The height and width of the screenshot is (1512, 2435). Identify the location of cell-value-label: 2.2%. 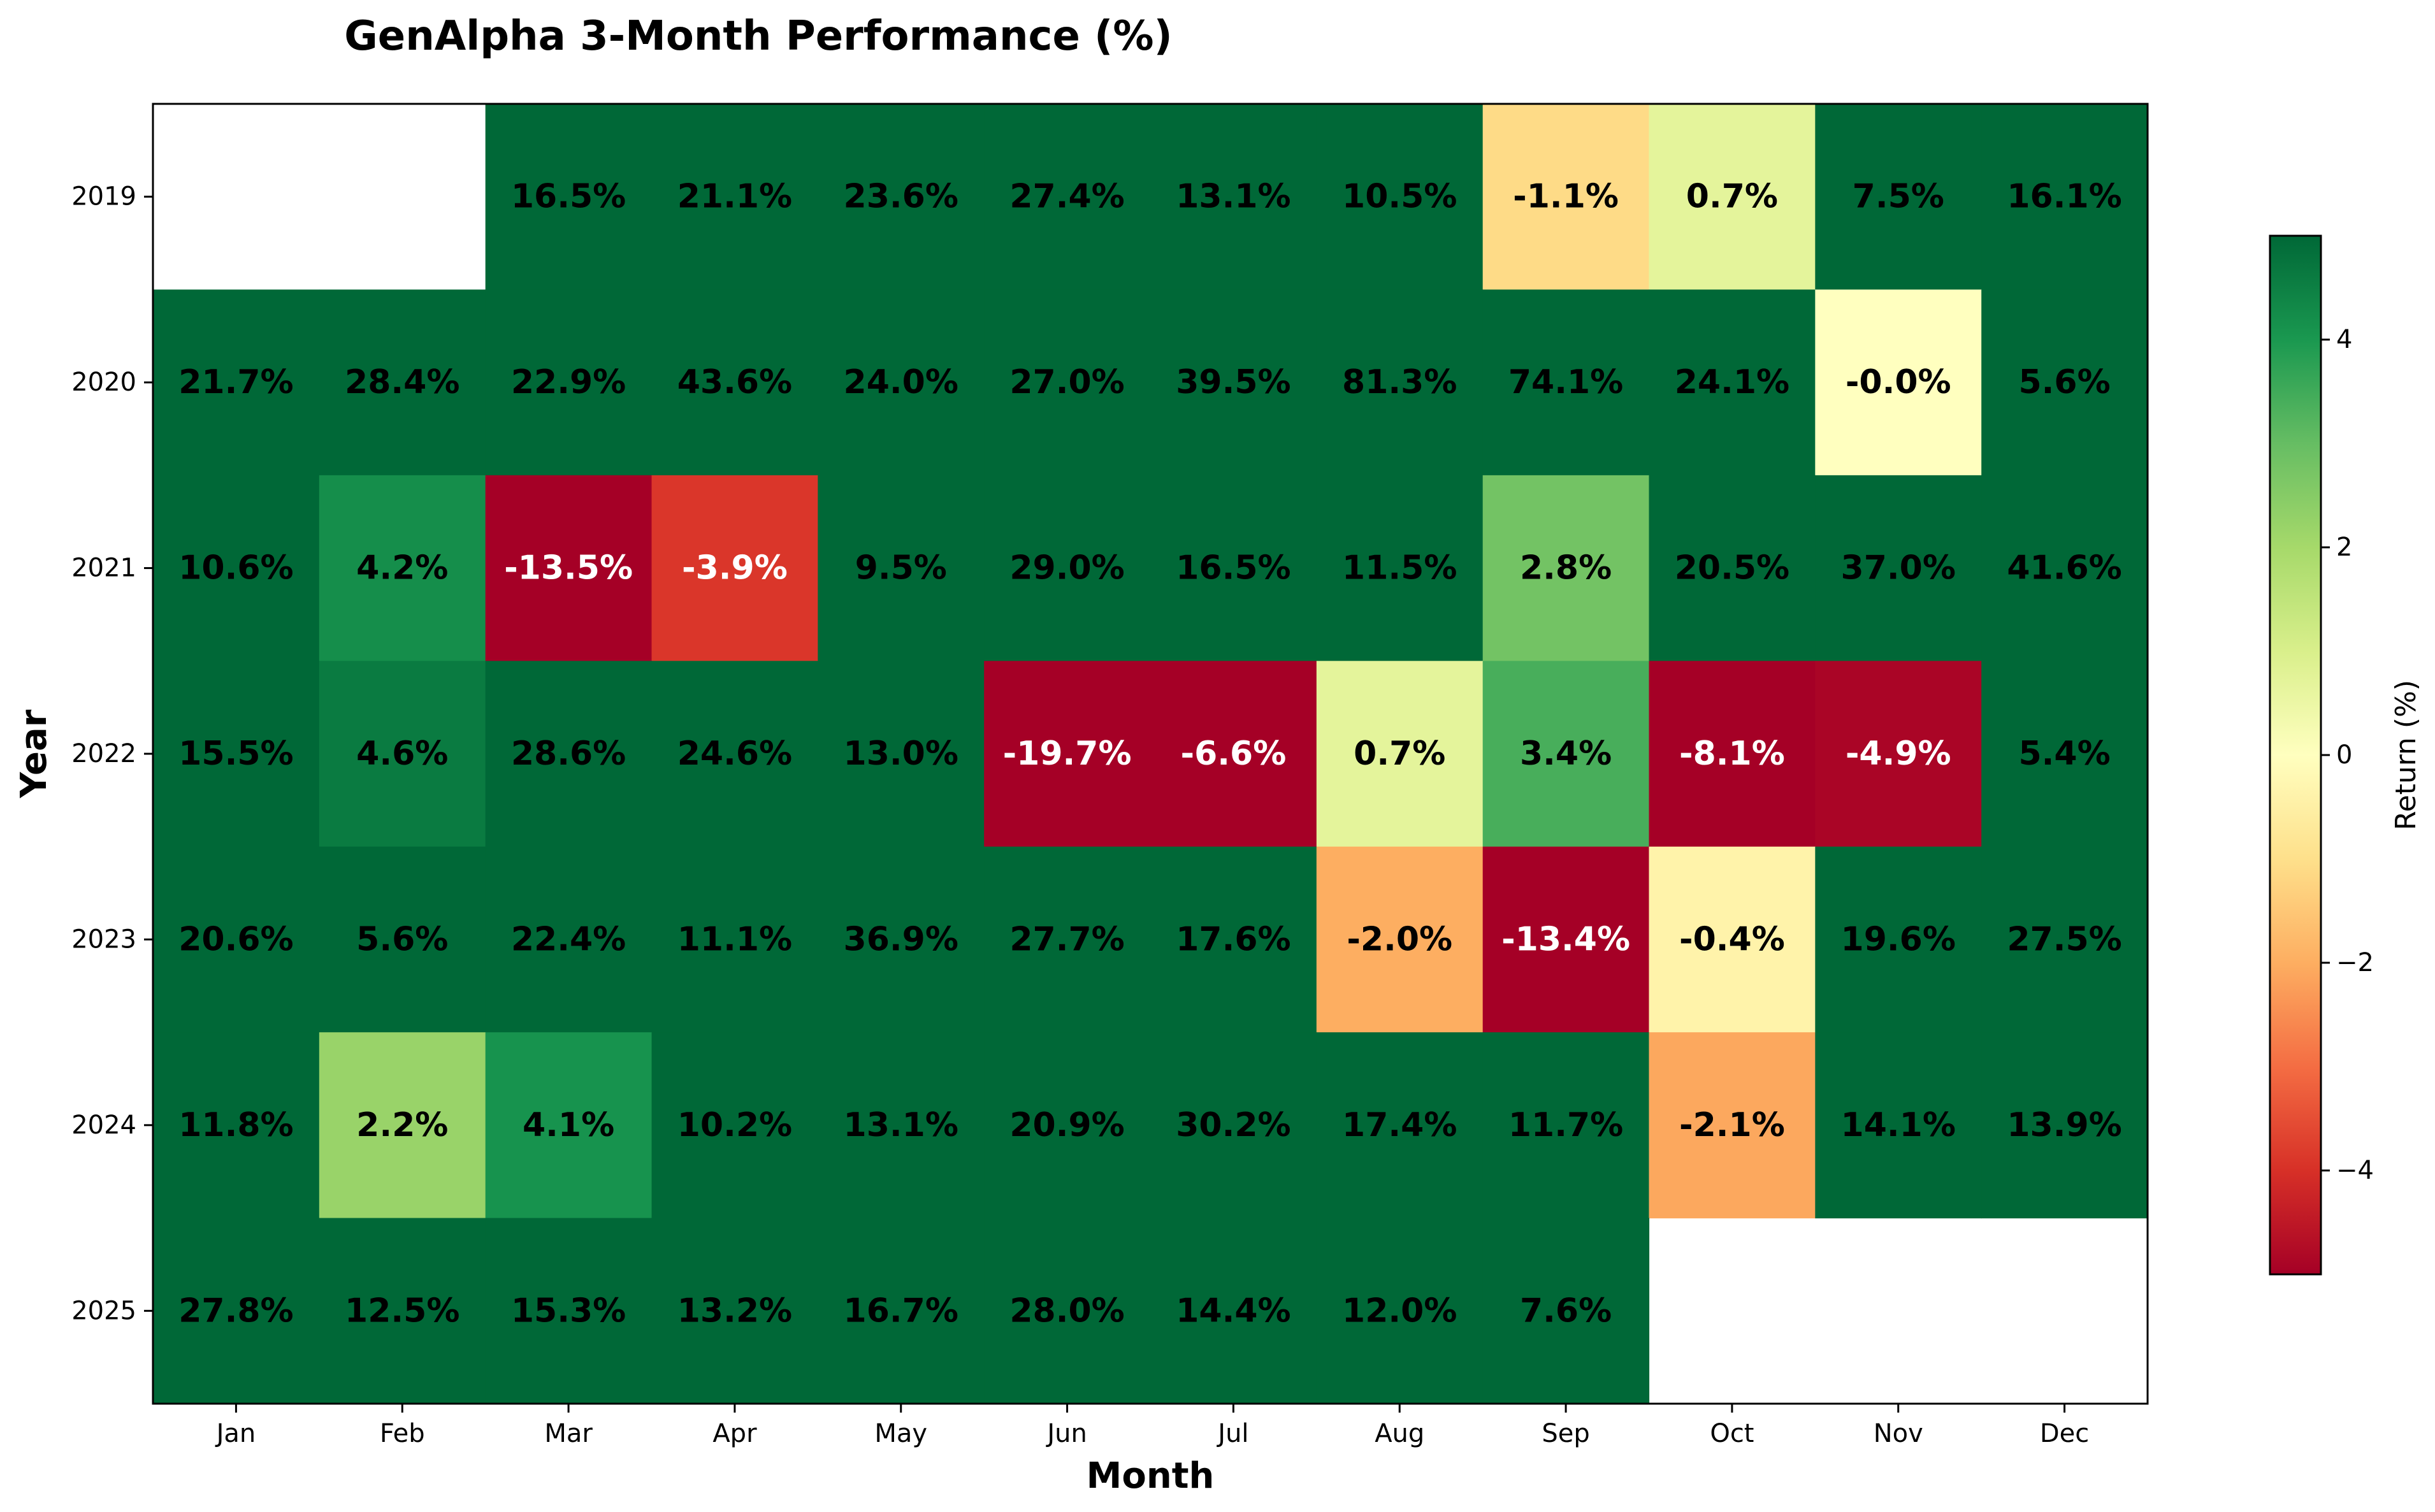
(402, 1125).